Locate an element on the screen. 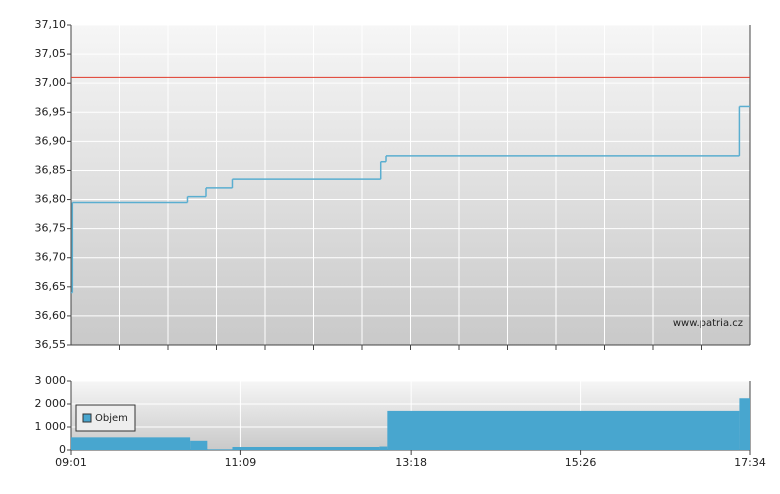 This screenshot has width=780, height=494. watermark: www.patria.cz is located at coordinates (708, 323).